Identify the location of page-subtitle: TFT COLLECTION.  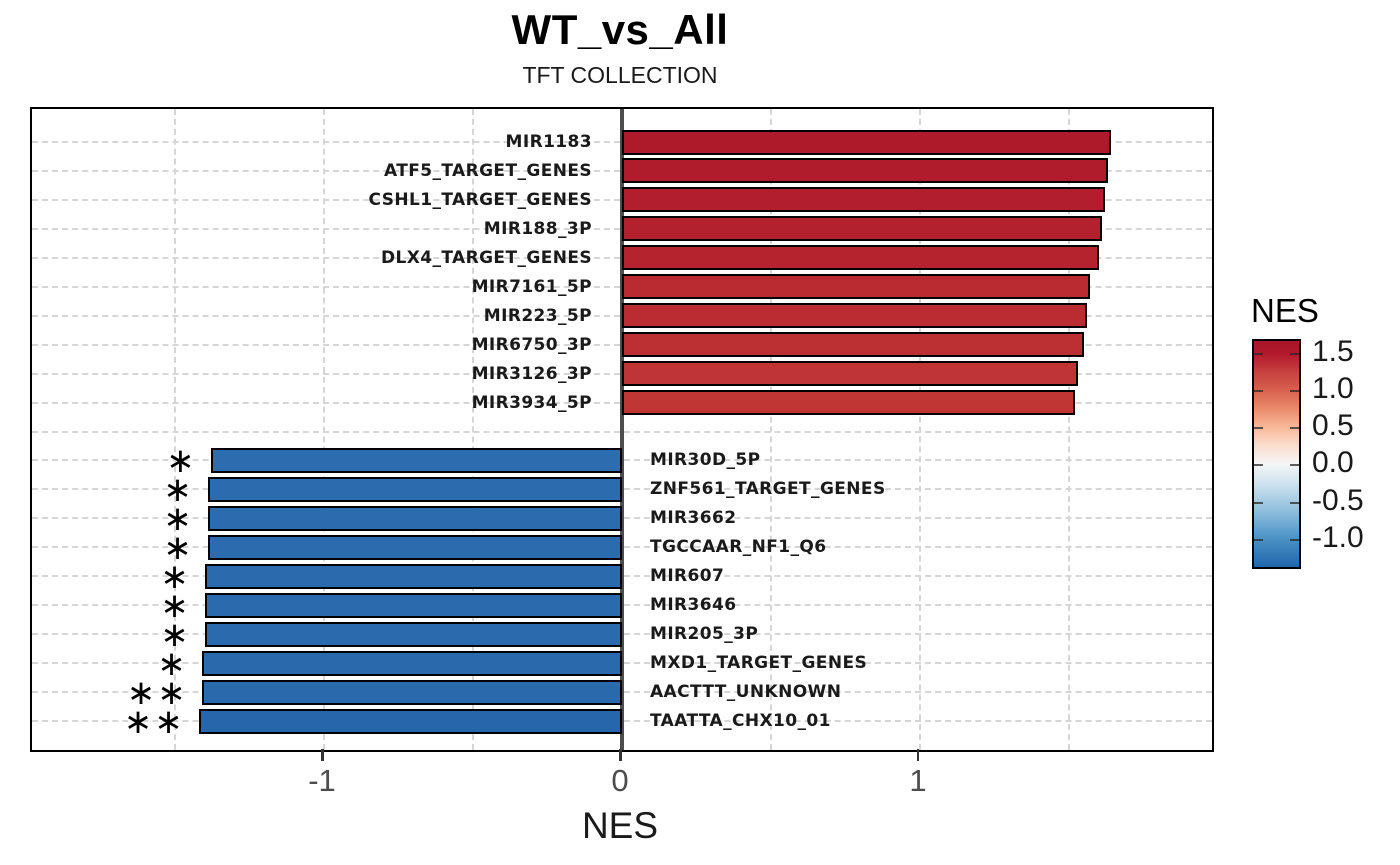
(620, 75).